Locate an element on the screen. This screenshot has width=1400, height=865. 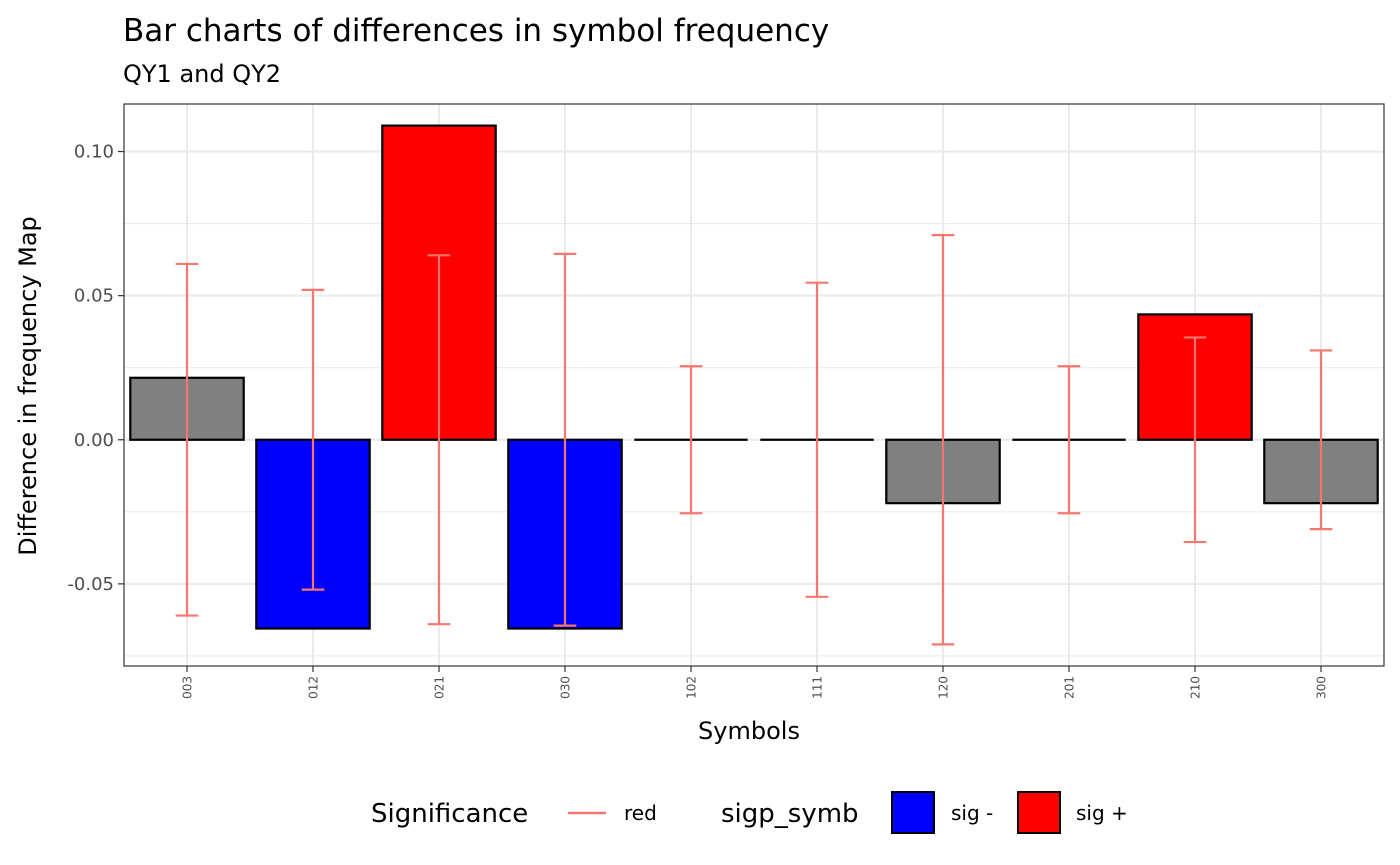
x-tick-label: 300 is located at coordinates (1322, 687).